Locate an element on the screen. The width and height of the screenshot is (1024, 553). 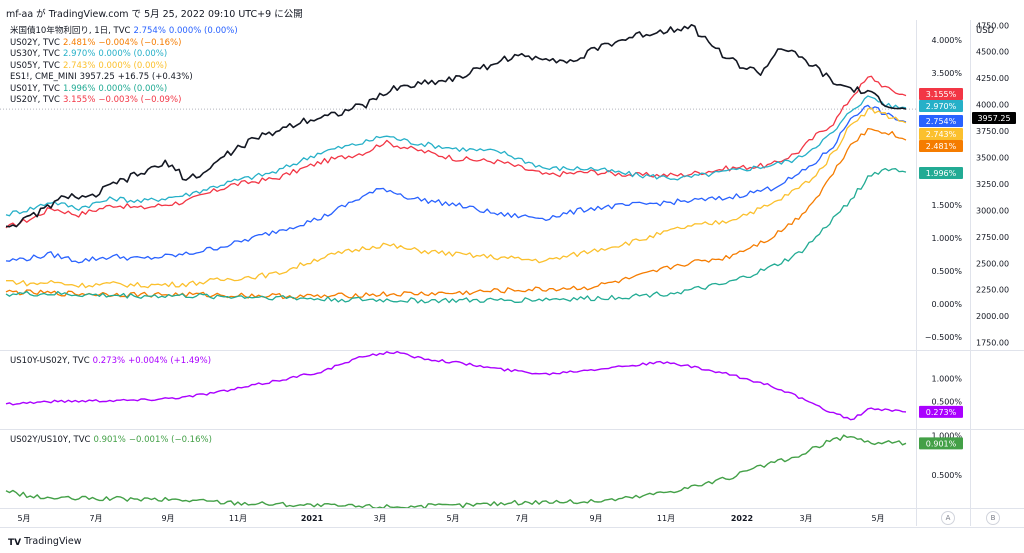
legend-row: US02Y/US10Y, TVC 0.901% −0.001% (−0.16%) is located at coordinates (112, 441).